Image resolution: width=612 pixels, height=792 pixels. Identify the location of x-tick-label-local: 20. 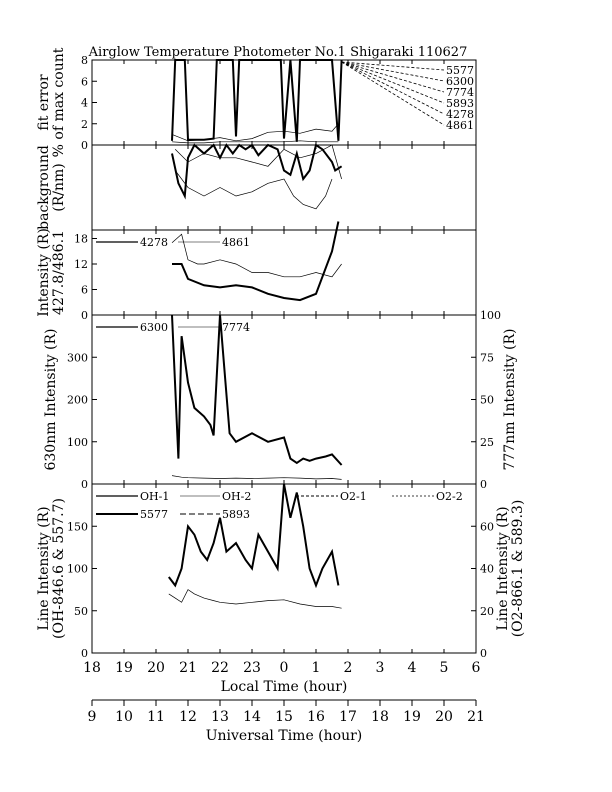
(156, 668).